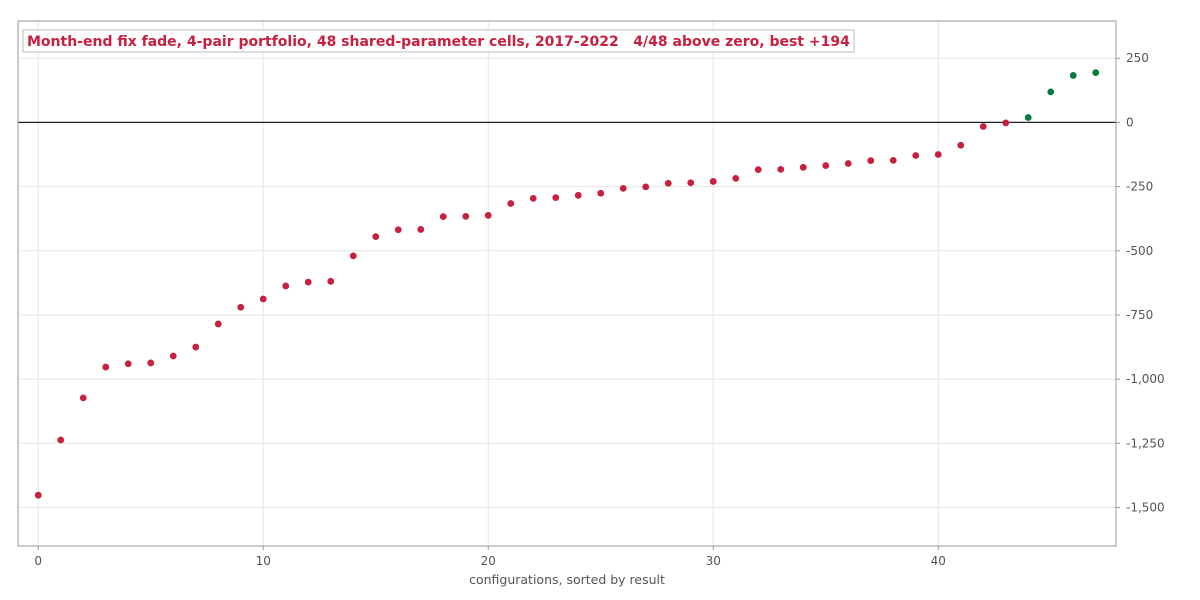 The width and height of the screenshot is (1200, 600). I want to click on x-axis-title: configurations, sorted by result, so click(567, 579).